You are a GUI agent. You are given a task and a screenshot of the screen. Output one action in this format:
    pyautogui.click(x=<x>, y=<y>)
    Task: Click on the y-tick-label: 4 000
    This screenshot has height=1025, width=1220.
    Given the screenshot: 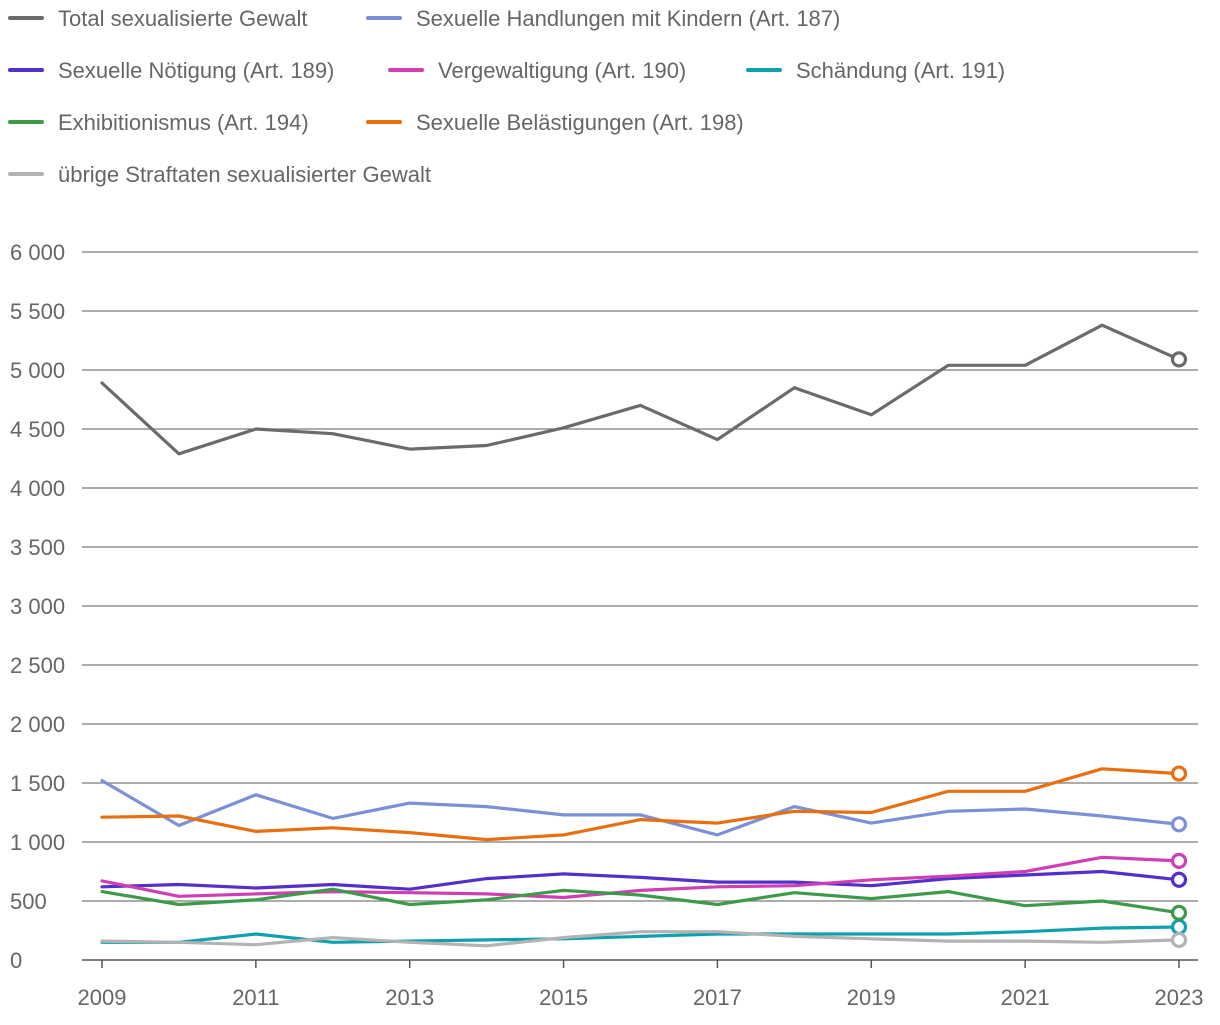 What is the action you would take?
    pyautogui.click(x=37, y=488)
    